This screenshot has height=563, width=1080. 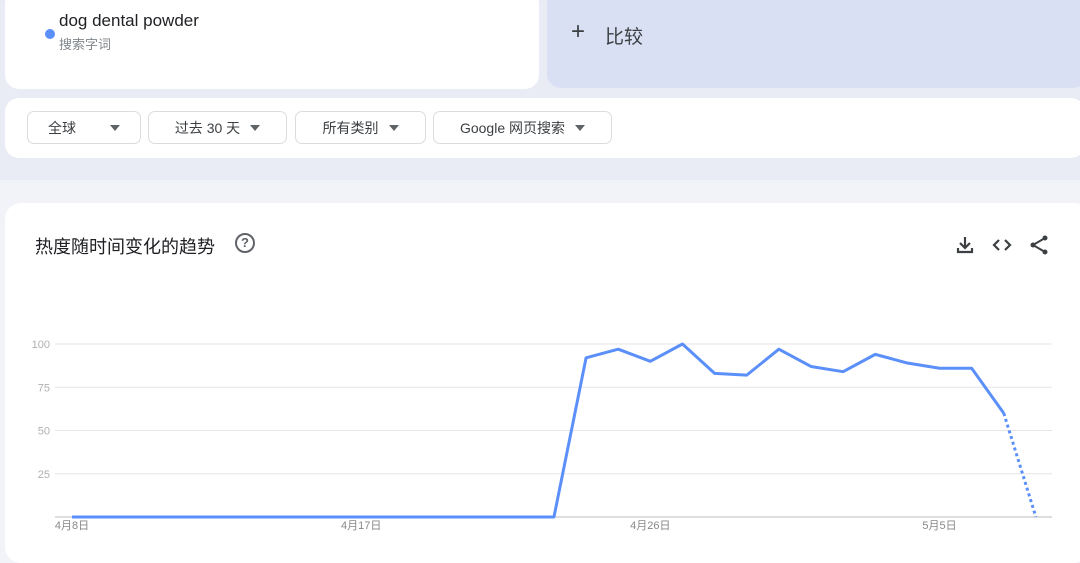 I want to click on compare-button: + 比较, so click(x=813, y=44).